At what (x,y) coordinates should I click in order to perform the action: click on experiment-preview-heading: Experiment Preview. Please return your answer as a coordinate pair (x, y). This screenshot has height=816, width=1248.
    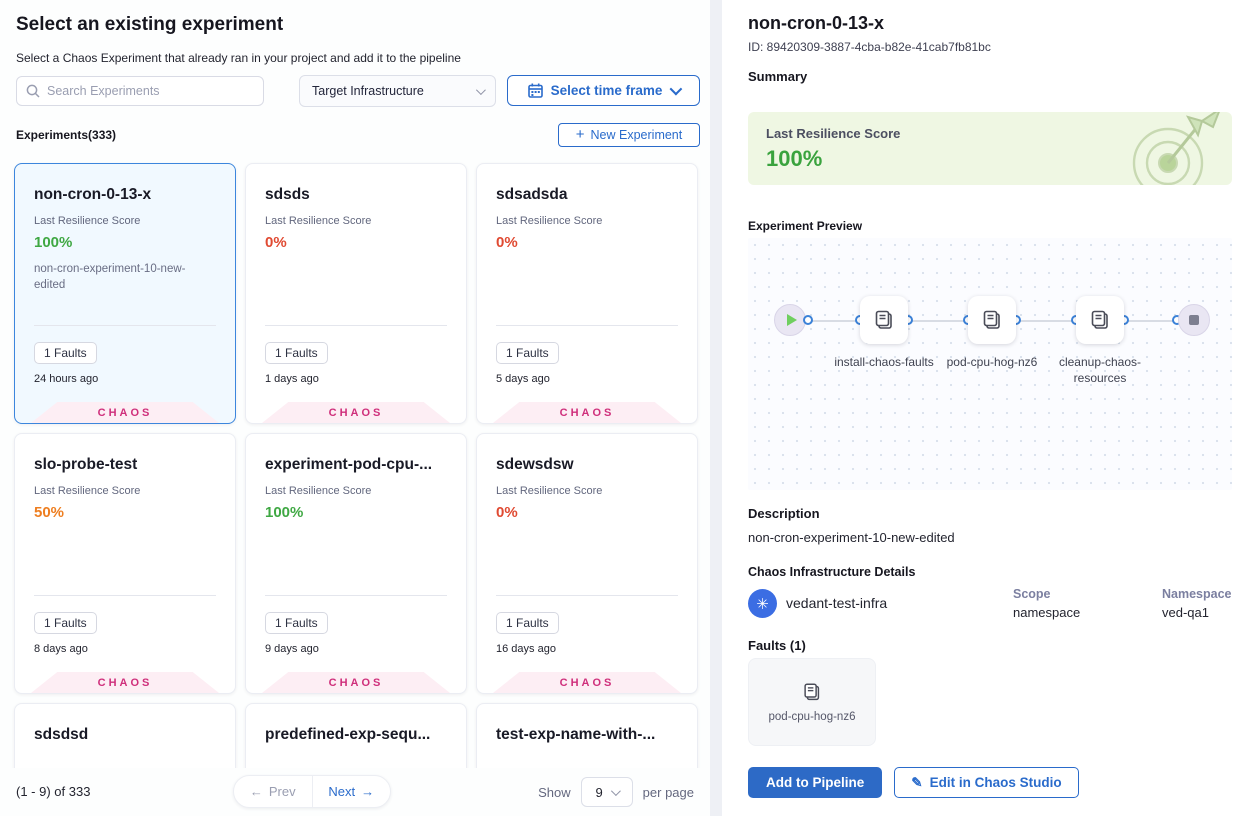
    Looking at the image, I should click on (805, 226).